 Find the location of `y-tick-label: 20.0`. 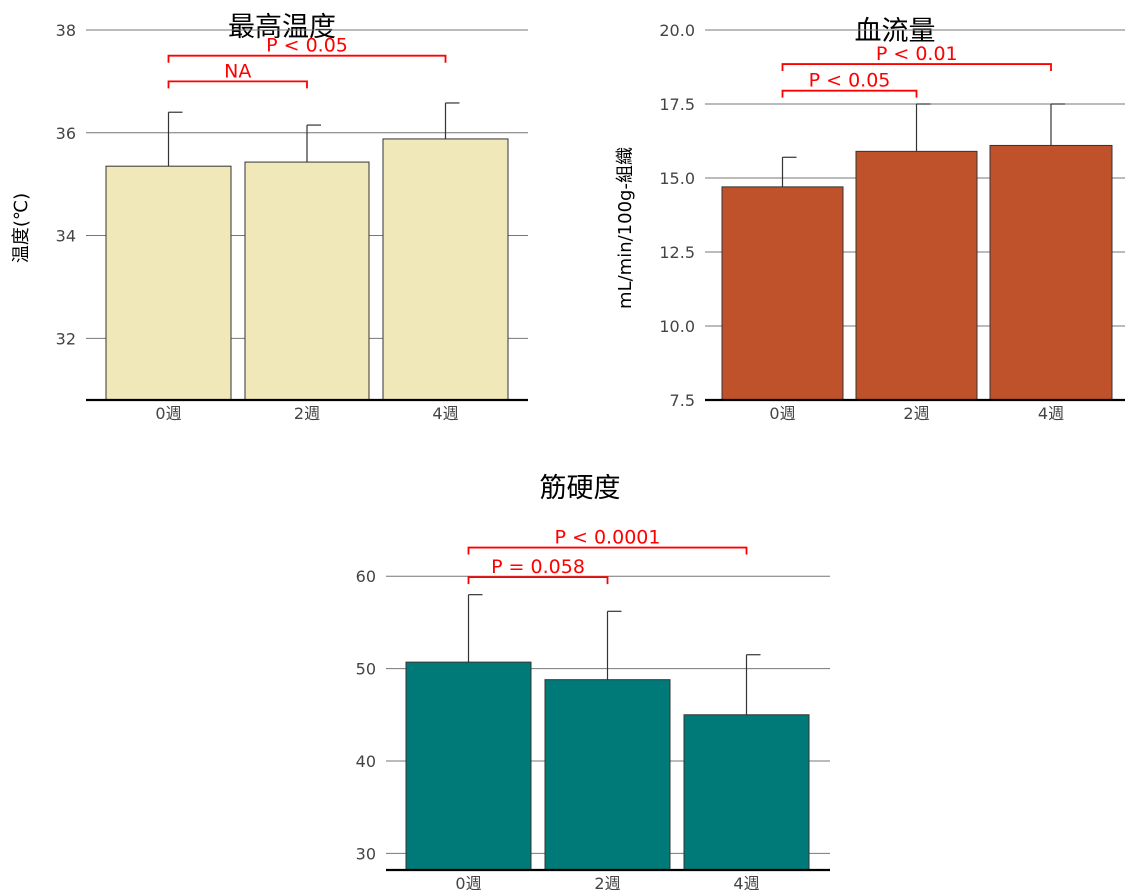

y-tick-label: 20.0 is located at coordinates (677, 30).